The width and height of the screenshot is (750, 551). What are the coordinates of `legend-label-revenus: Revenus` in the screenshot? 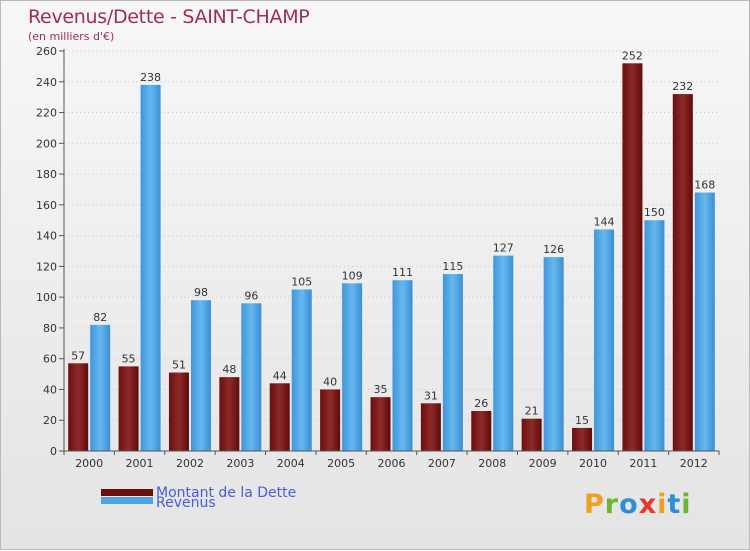 It's located at (186, 503).